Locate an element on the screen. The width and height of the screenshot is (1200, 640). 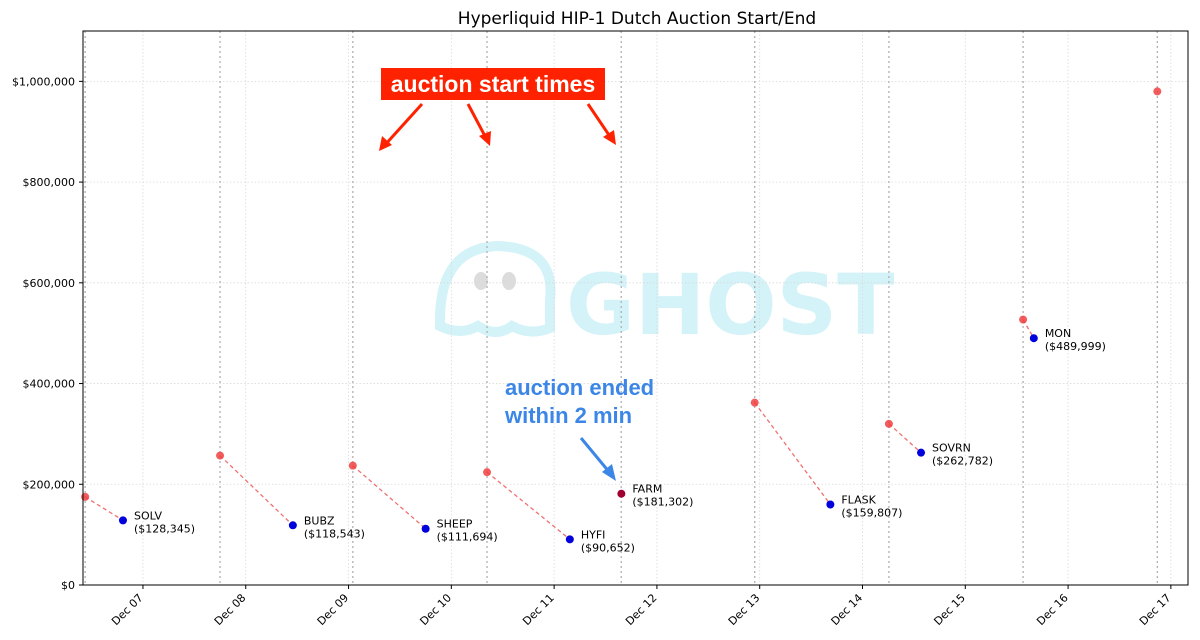
callout-start-text: auction start times is located at coordinates (493, 84).